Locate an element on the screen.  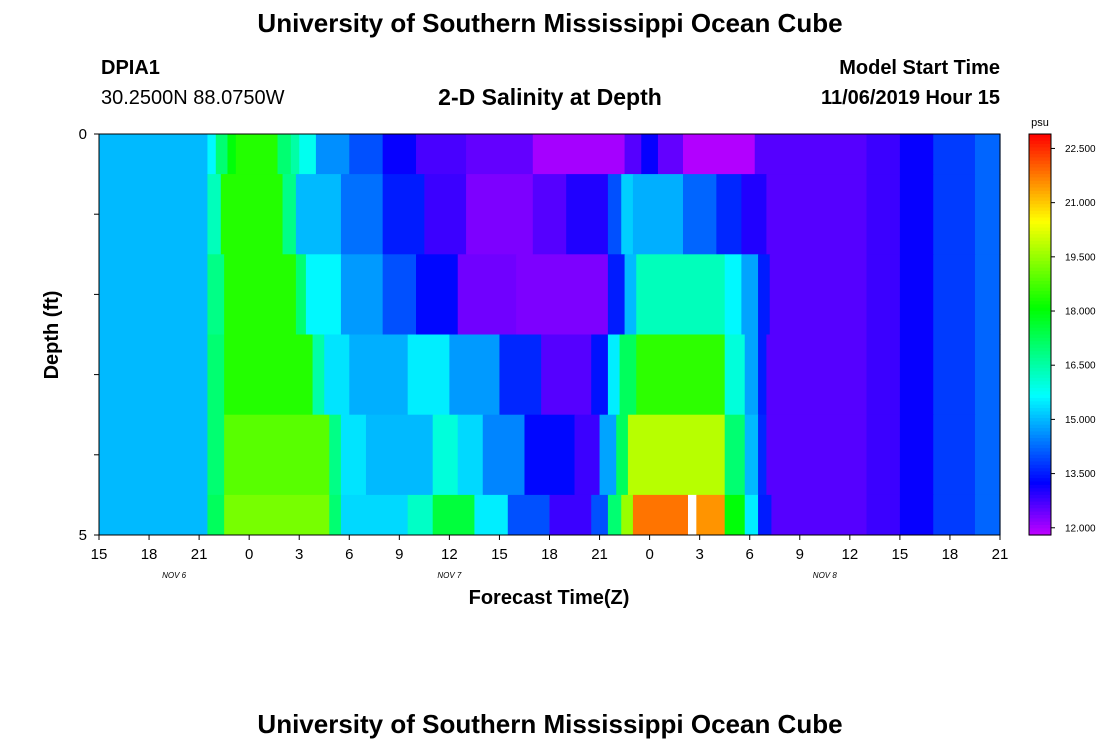
x-tick-label: 0 is located at coordinates (249, 554).